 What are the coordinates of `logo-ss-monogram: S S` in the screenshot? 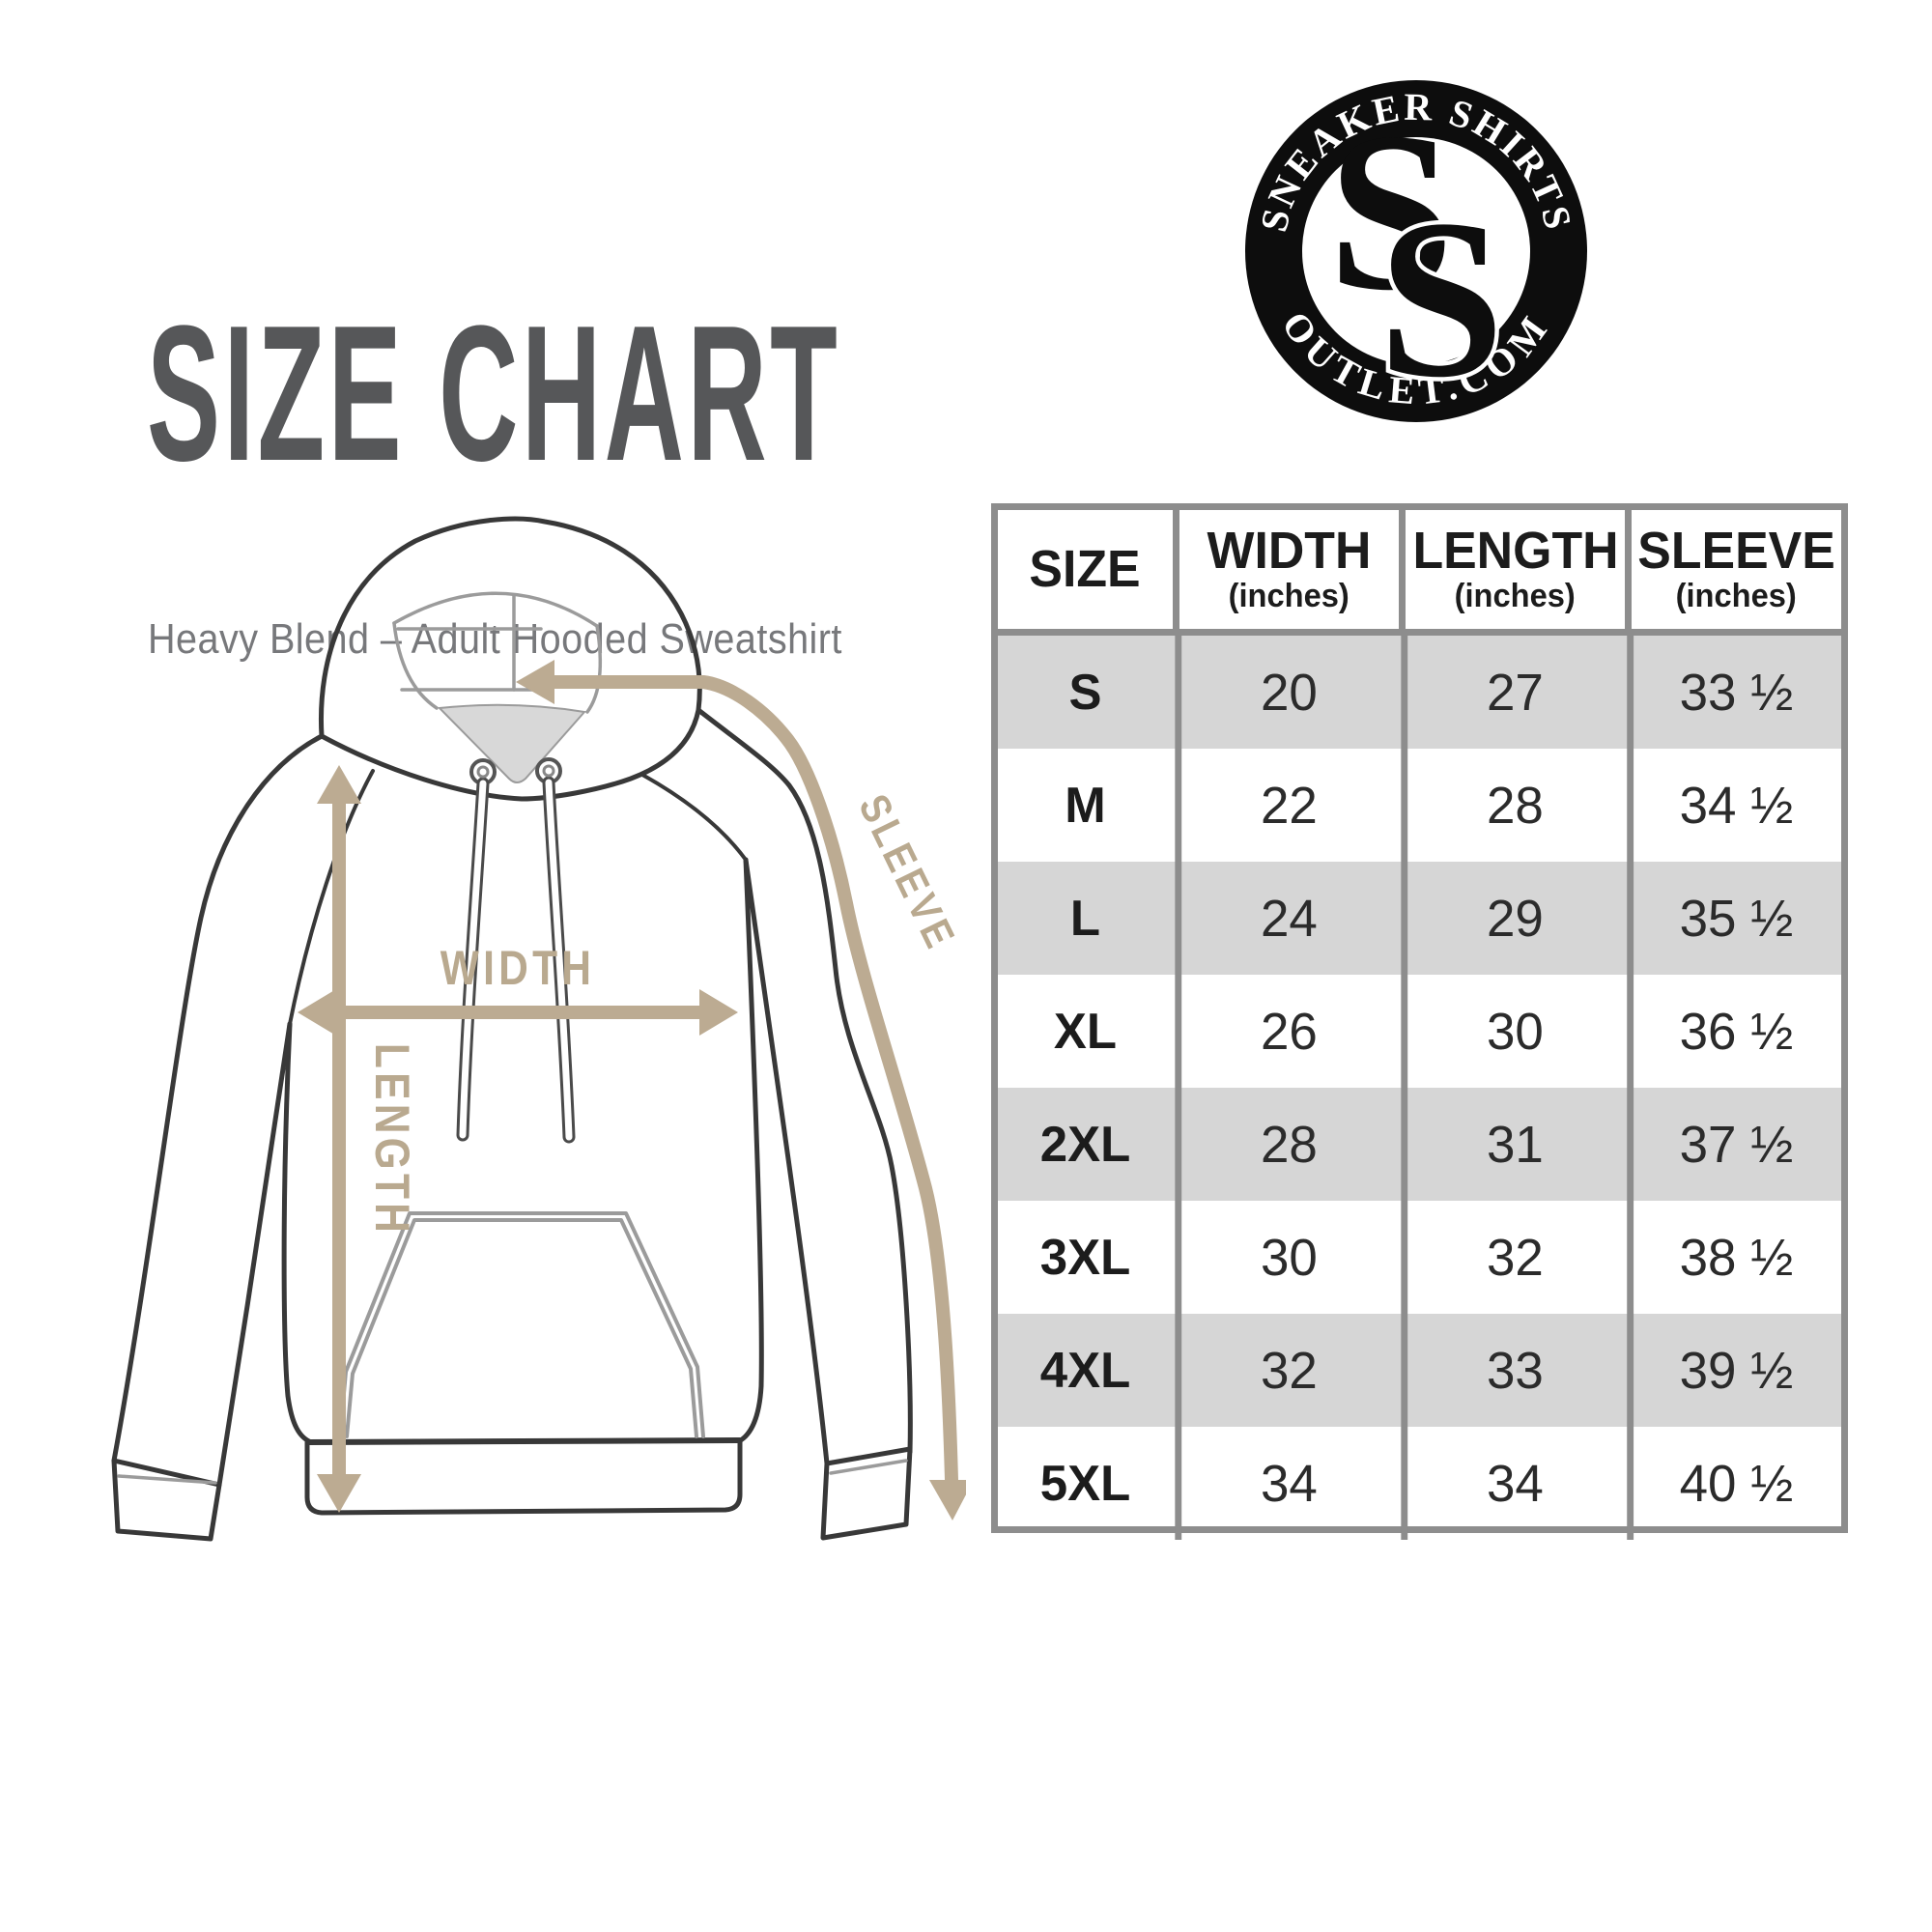 It's located at (1418, 256).